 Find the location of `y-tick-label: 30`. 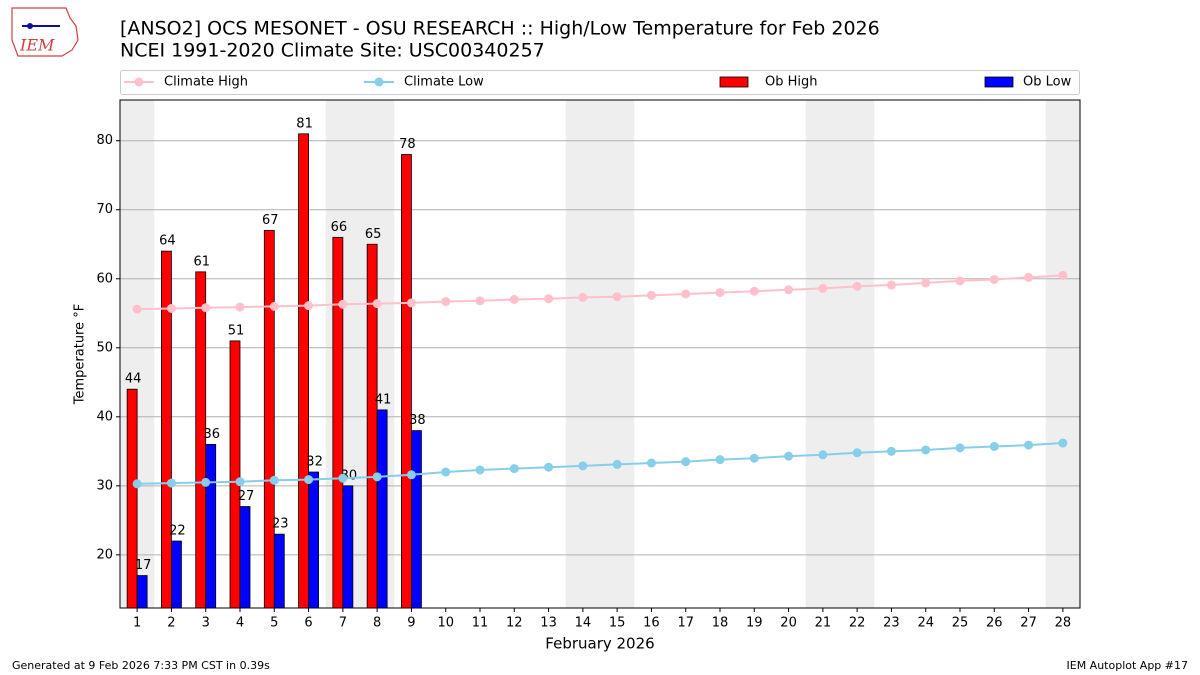

y-tick-label: 30 is located at coordinates (104, 485).